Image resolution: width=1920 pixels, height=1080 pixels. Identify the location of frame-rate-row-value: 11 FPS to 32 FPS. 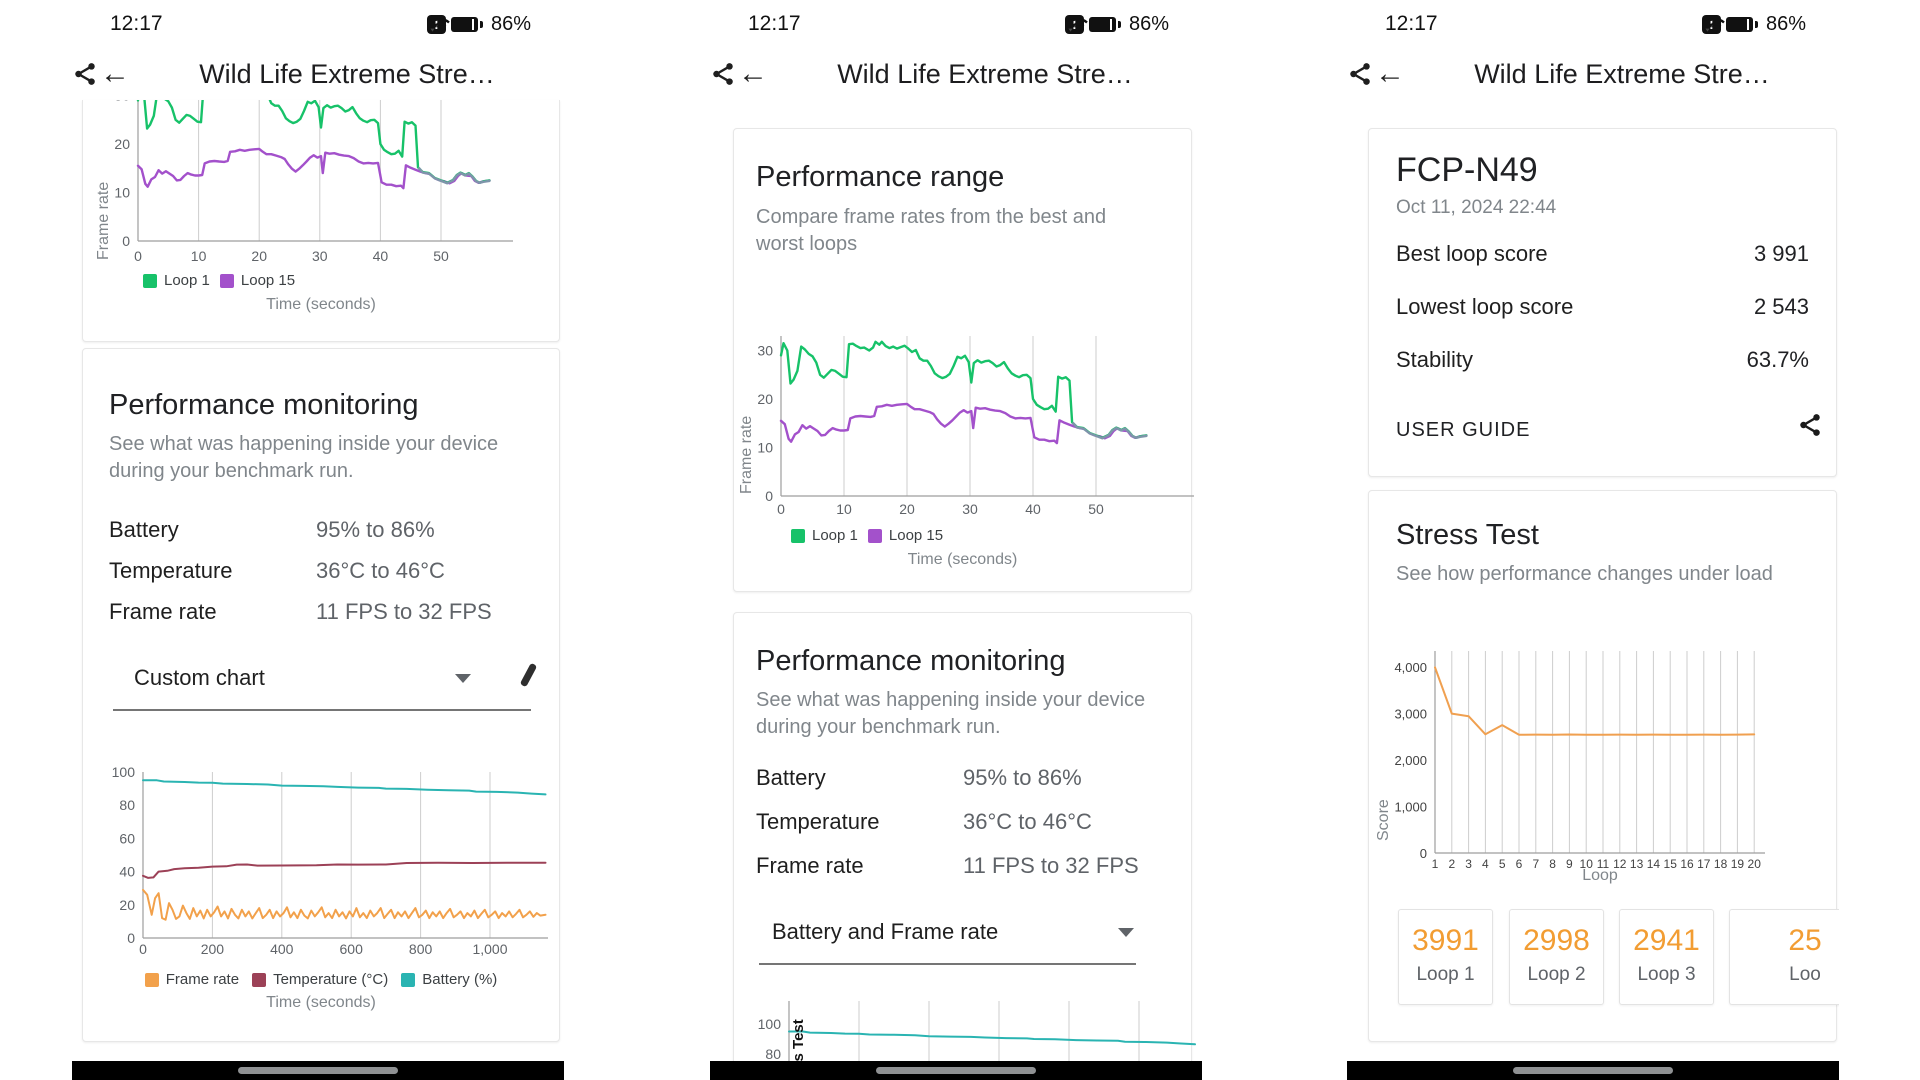
(1051, 865).